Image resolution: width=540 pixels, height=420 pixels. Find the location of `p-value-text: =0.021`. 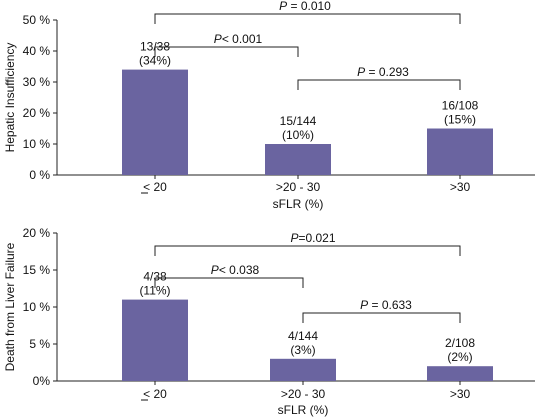

p-value-text: =0.021 is located at coordinates (316, 238).